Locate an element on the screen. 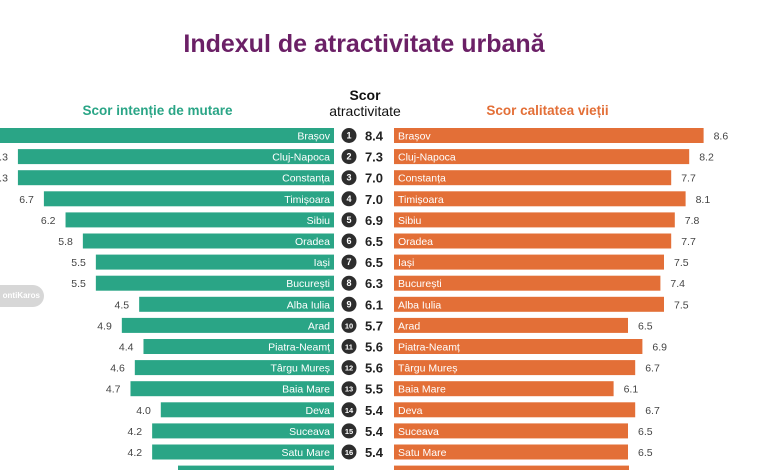 The width and height of the screenshot is (780, 470). chart-title: Indexul de atractivitate urbană is located at coordinates (364, 44).